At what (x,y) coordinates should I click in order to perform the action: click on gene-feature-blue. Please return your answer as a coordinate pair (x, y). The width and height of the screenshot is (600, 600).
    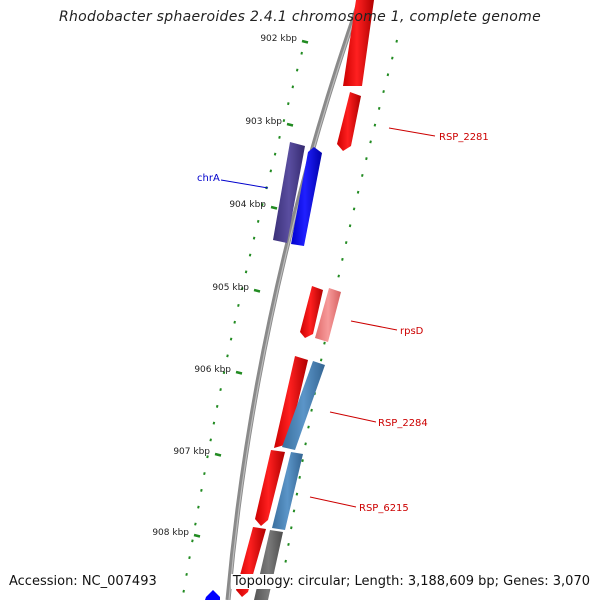
    Looking at the image, I should click on (306, 196).